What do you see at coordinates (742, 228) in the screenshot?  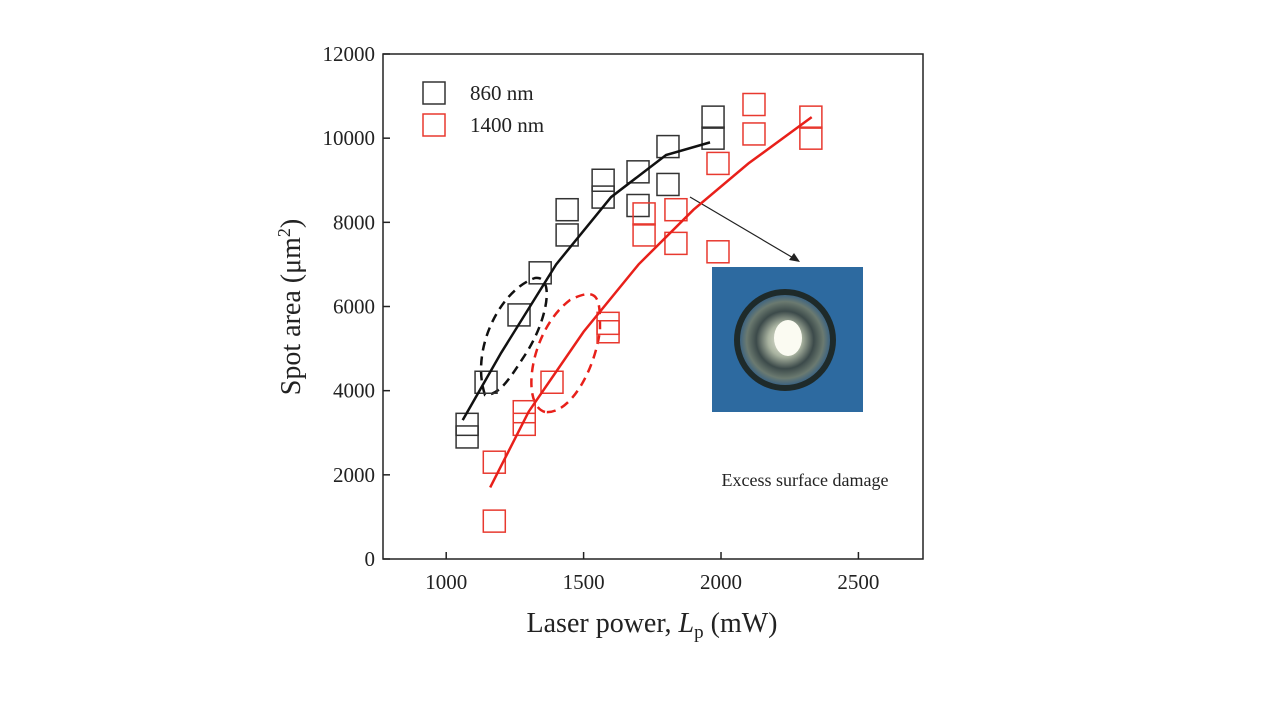 I see `arrow` at bounding box center [742, 228].